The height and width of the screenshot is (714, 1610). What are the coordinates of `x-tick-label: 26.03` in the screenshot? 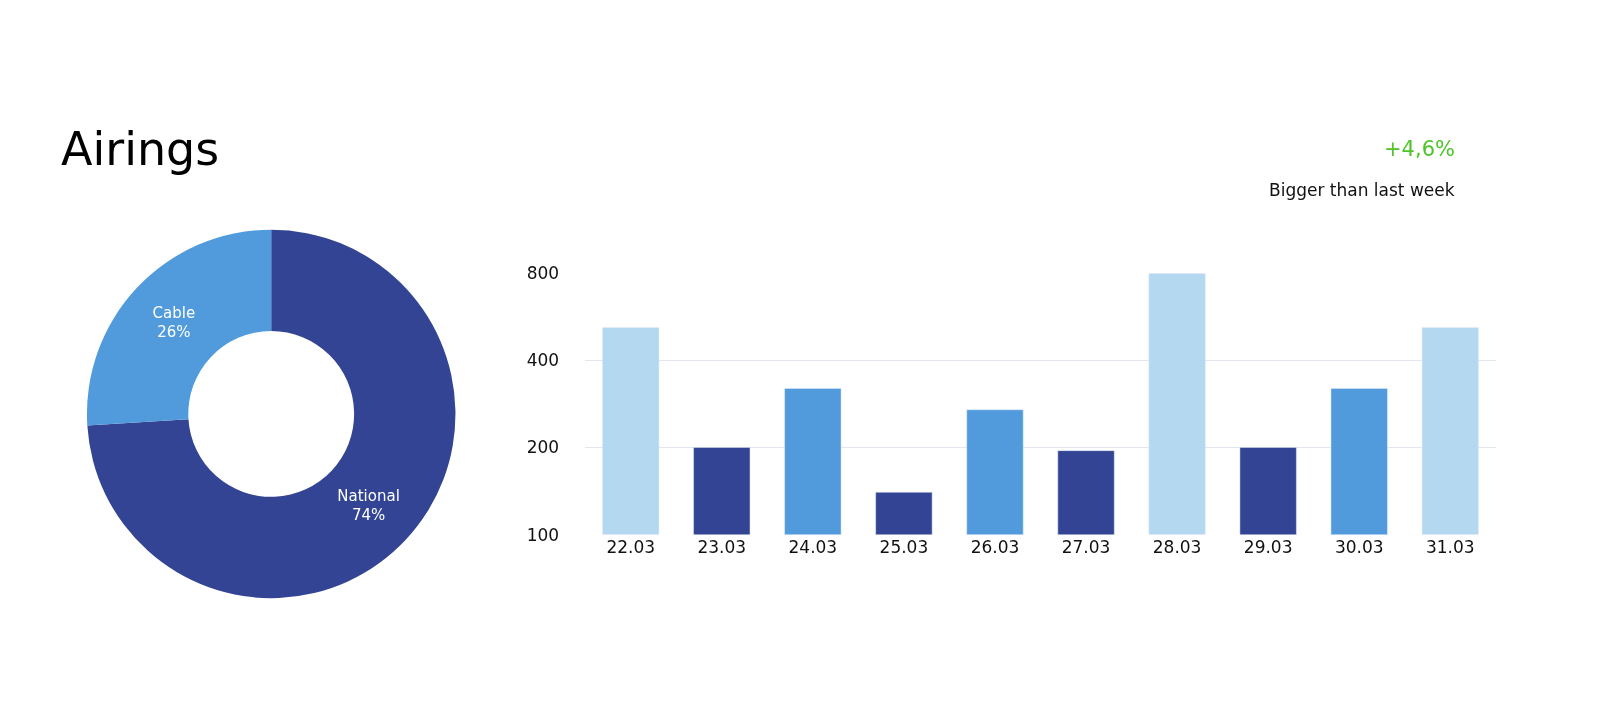 It's located at (995, 546).